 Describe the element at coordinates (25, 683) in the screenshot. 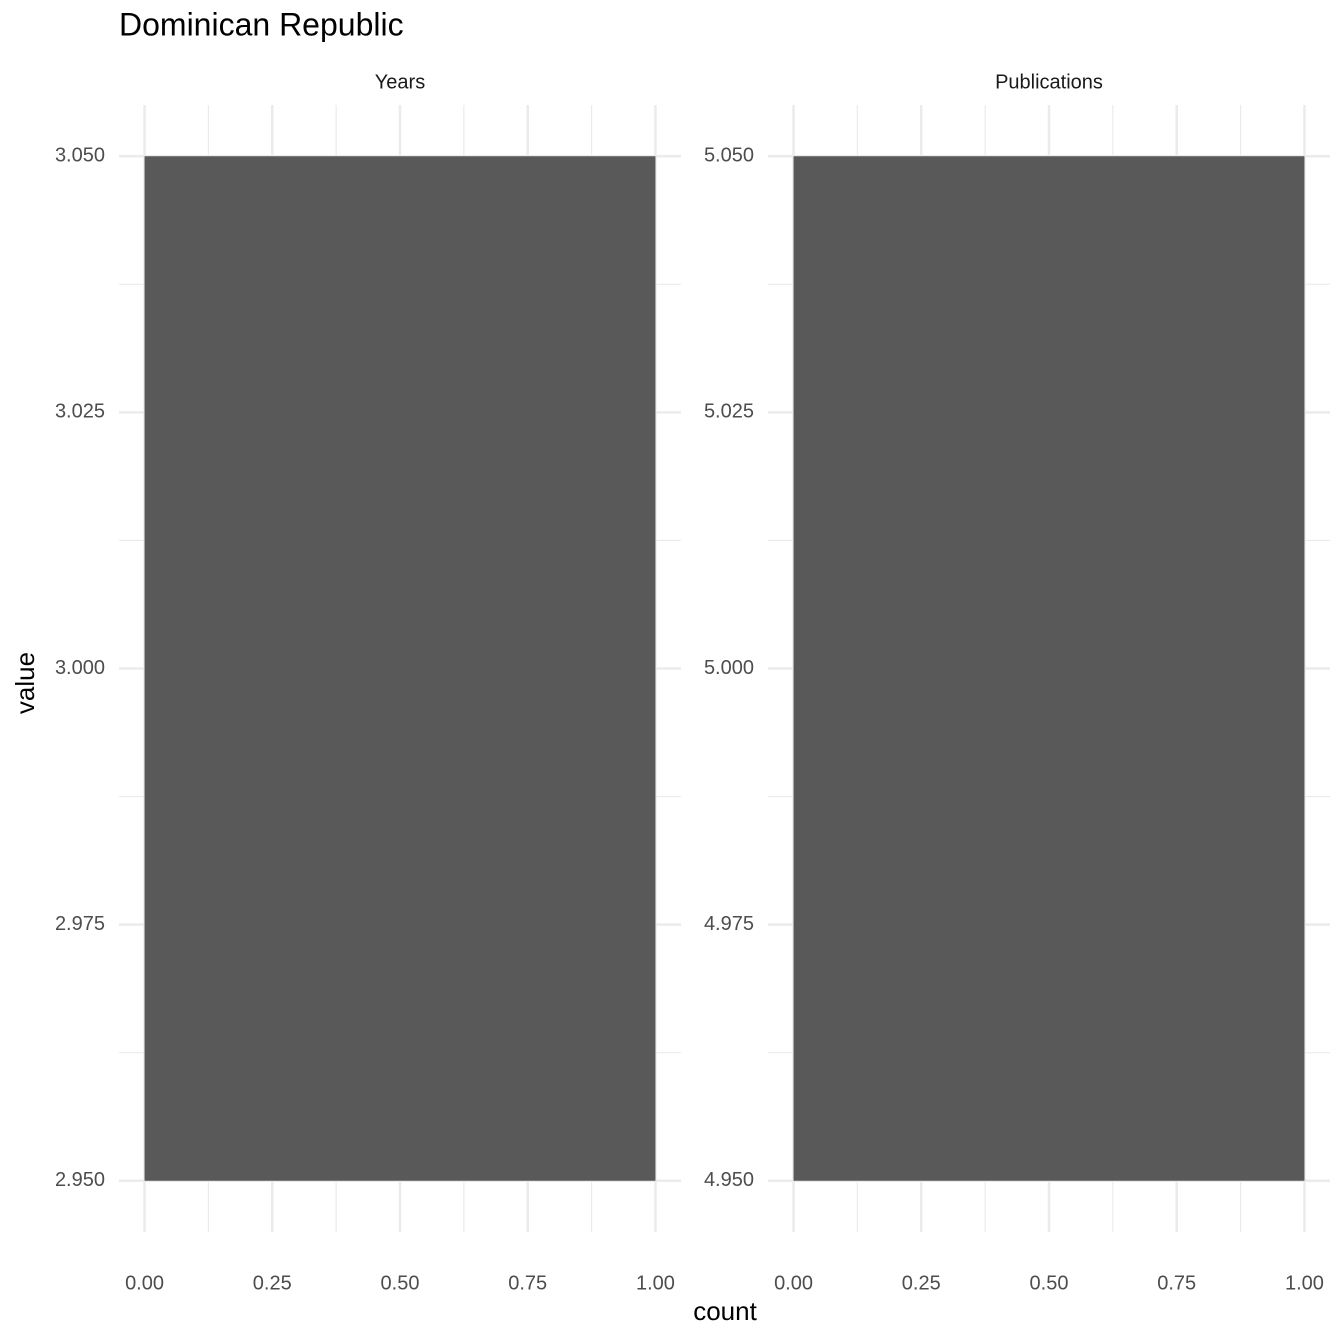

I see `y-axis-label: value` at that location.